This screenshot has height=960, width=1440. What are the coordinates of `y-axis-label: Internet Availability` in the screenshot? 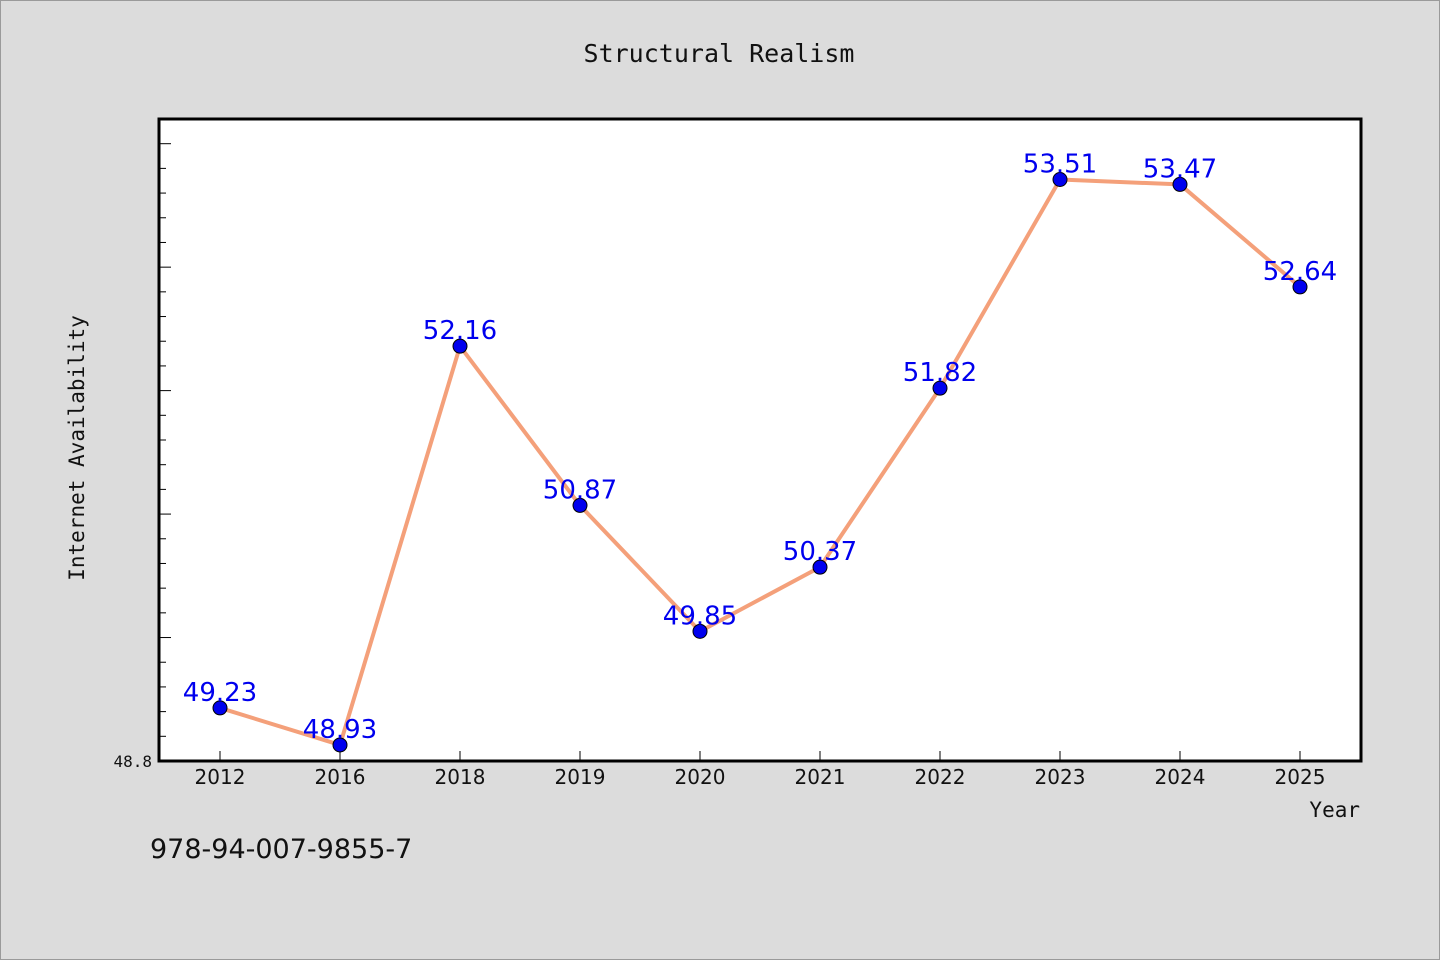 It's located at (77, 448).